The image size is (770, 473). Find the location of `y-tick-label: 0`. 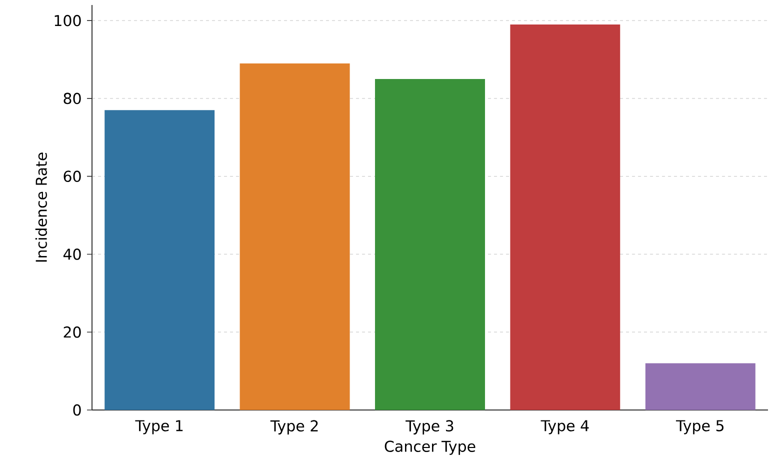

y-tick-label: 0 is located at coordinates (77, 410).